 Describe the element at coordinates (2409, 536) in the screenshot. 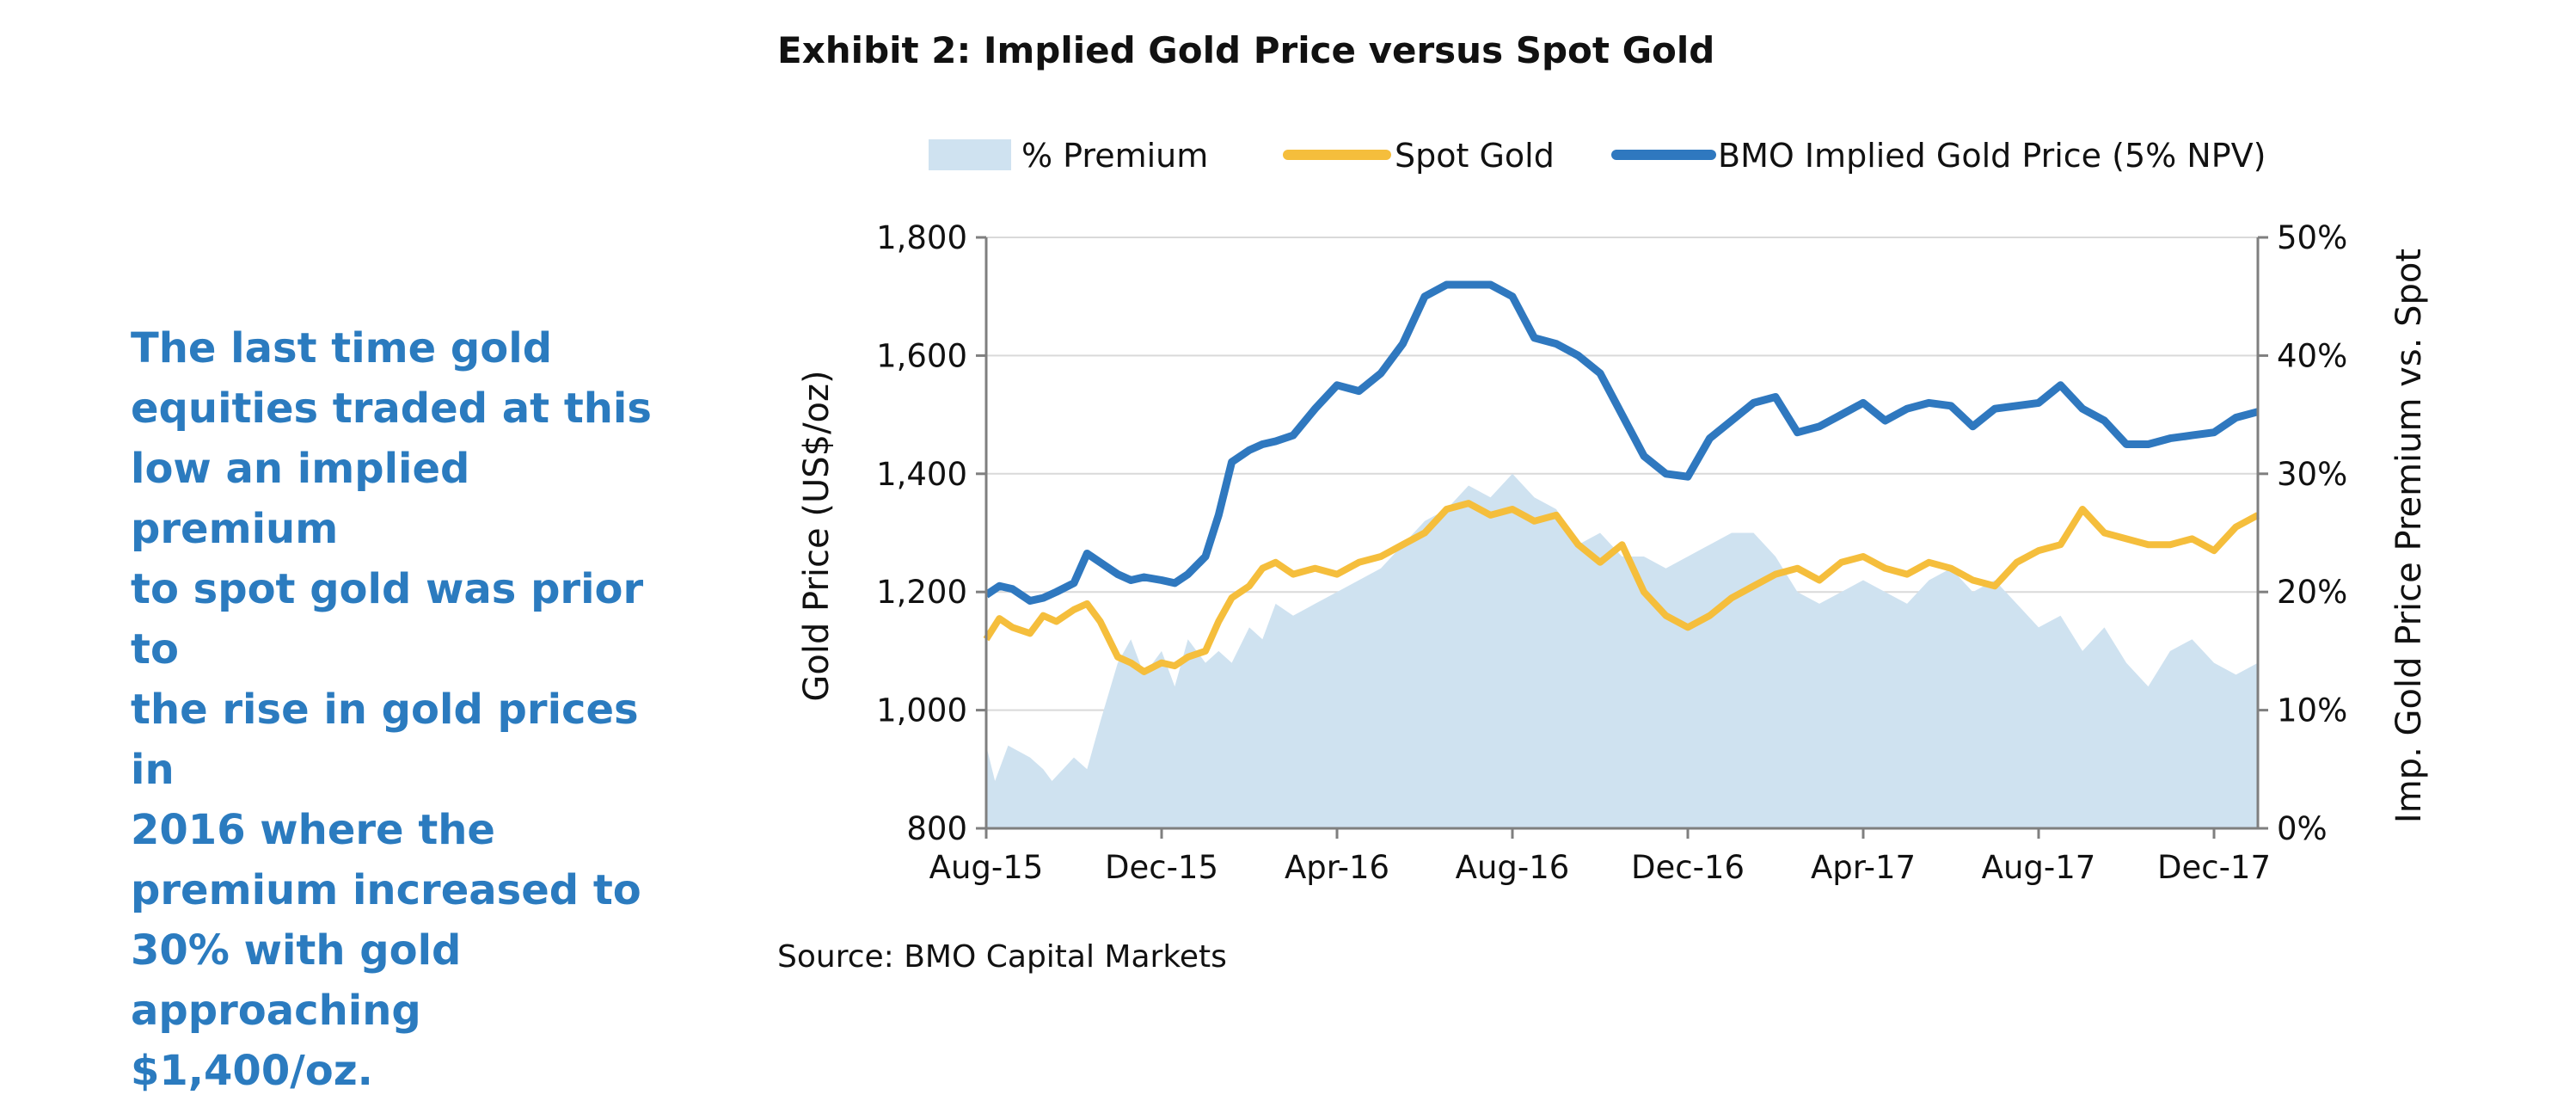

I see `y-axis-title-right: Imp. Gold Price Premium vs. Spot` at that location.